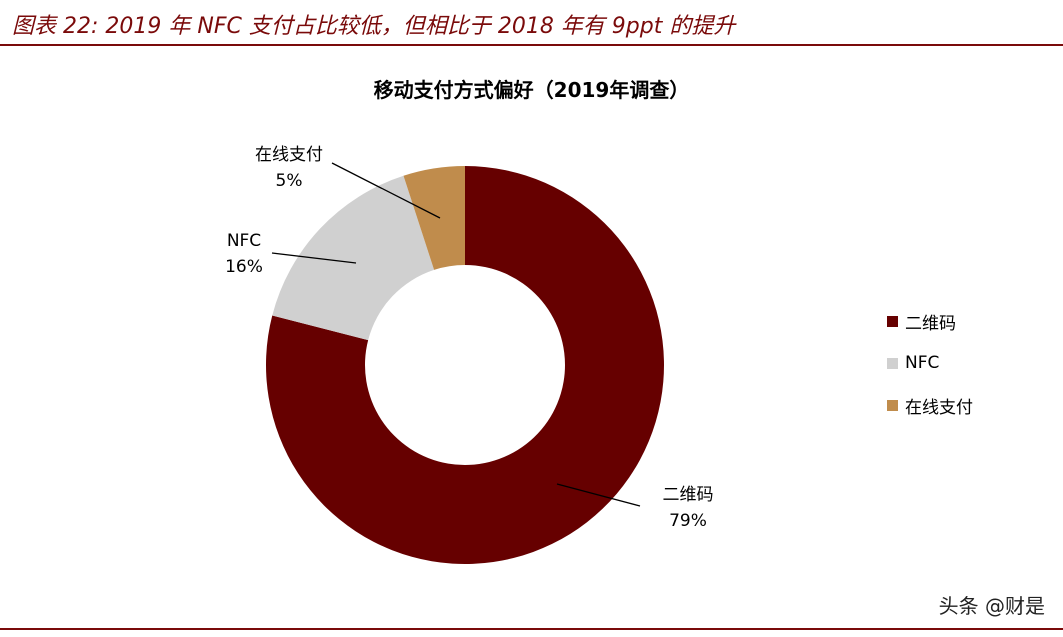  Describe the element at coordinates (314, 258) in the screenshot. I see `leader-line-nfc` at that location.